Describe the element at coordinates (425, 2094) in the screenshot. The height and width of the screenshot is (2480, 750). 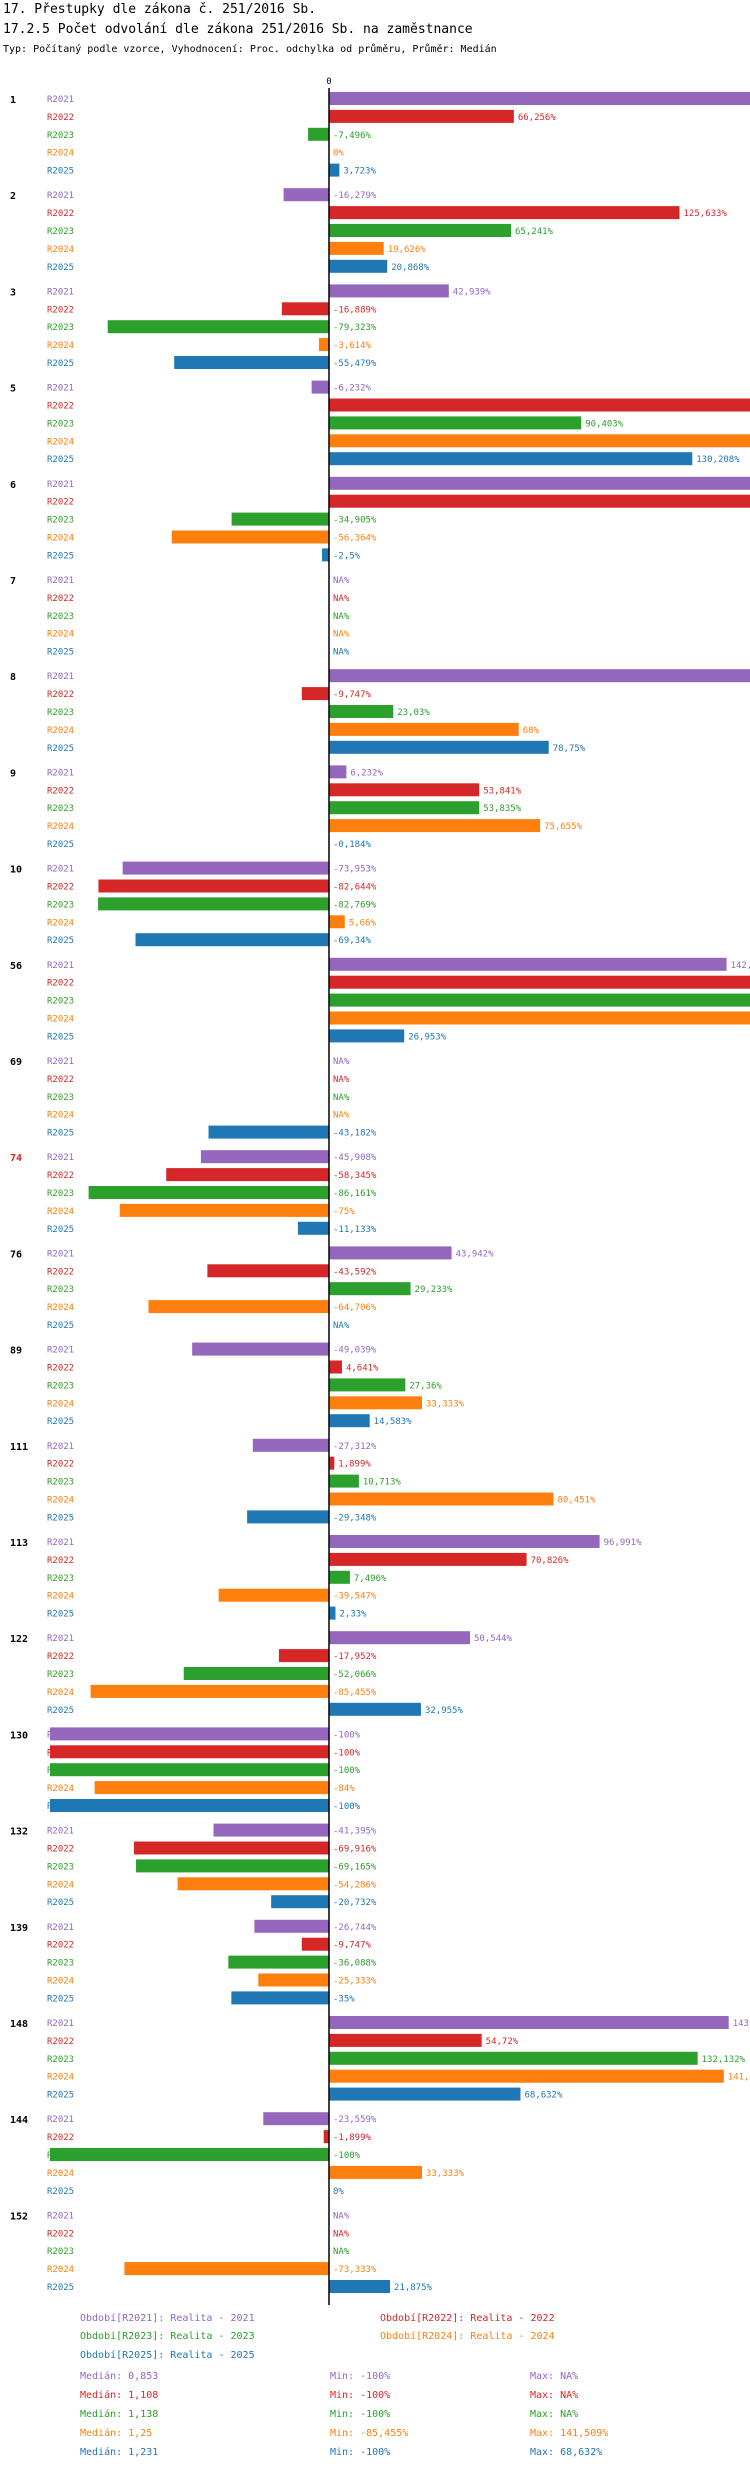
I see `bar-148-r2025` at that location.